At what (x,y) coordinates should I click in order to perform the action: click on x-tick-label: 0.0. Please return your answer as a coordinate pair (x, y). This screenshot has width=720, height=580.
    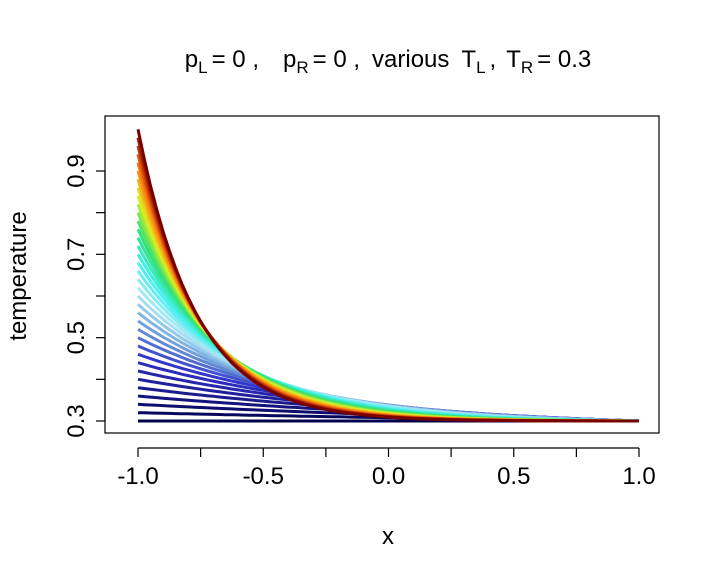
    Looking at the image, I should click on (388, 476).